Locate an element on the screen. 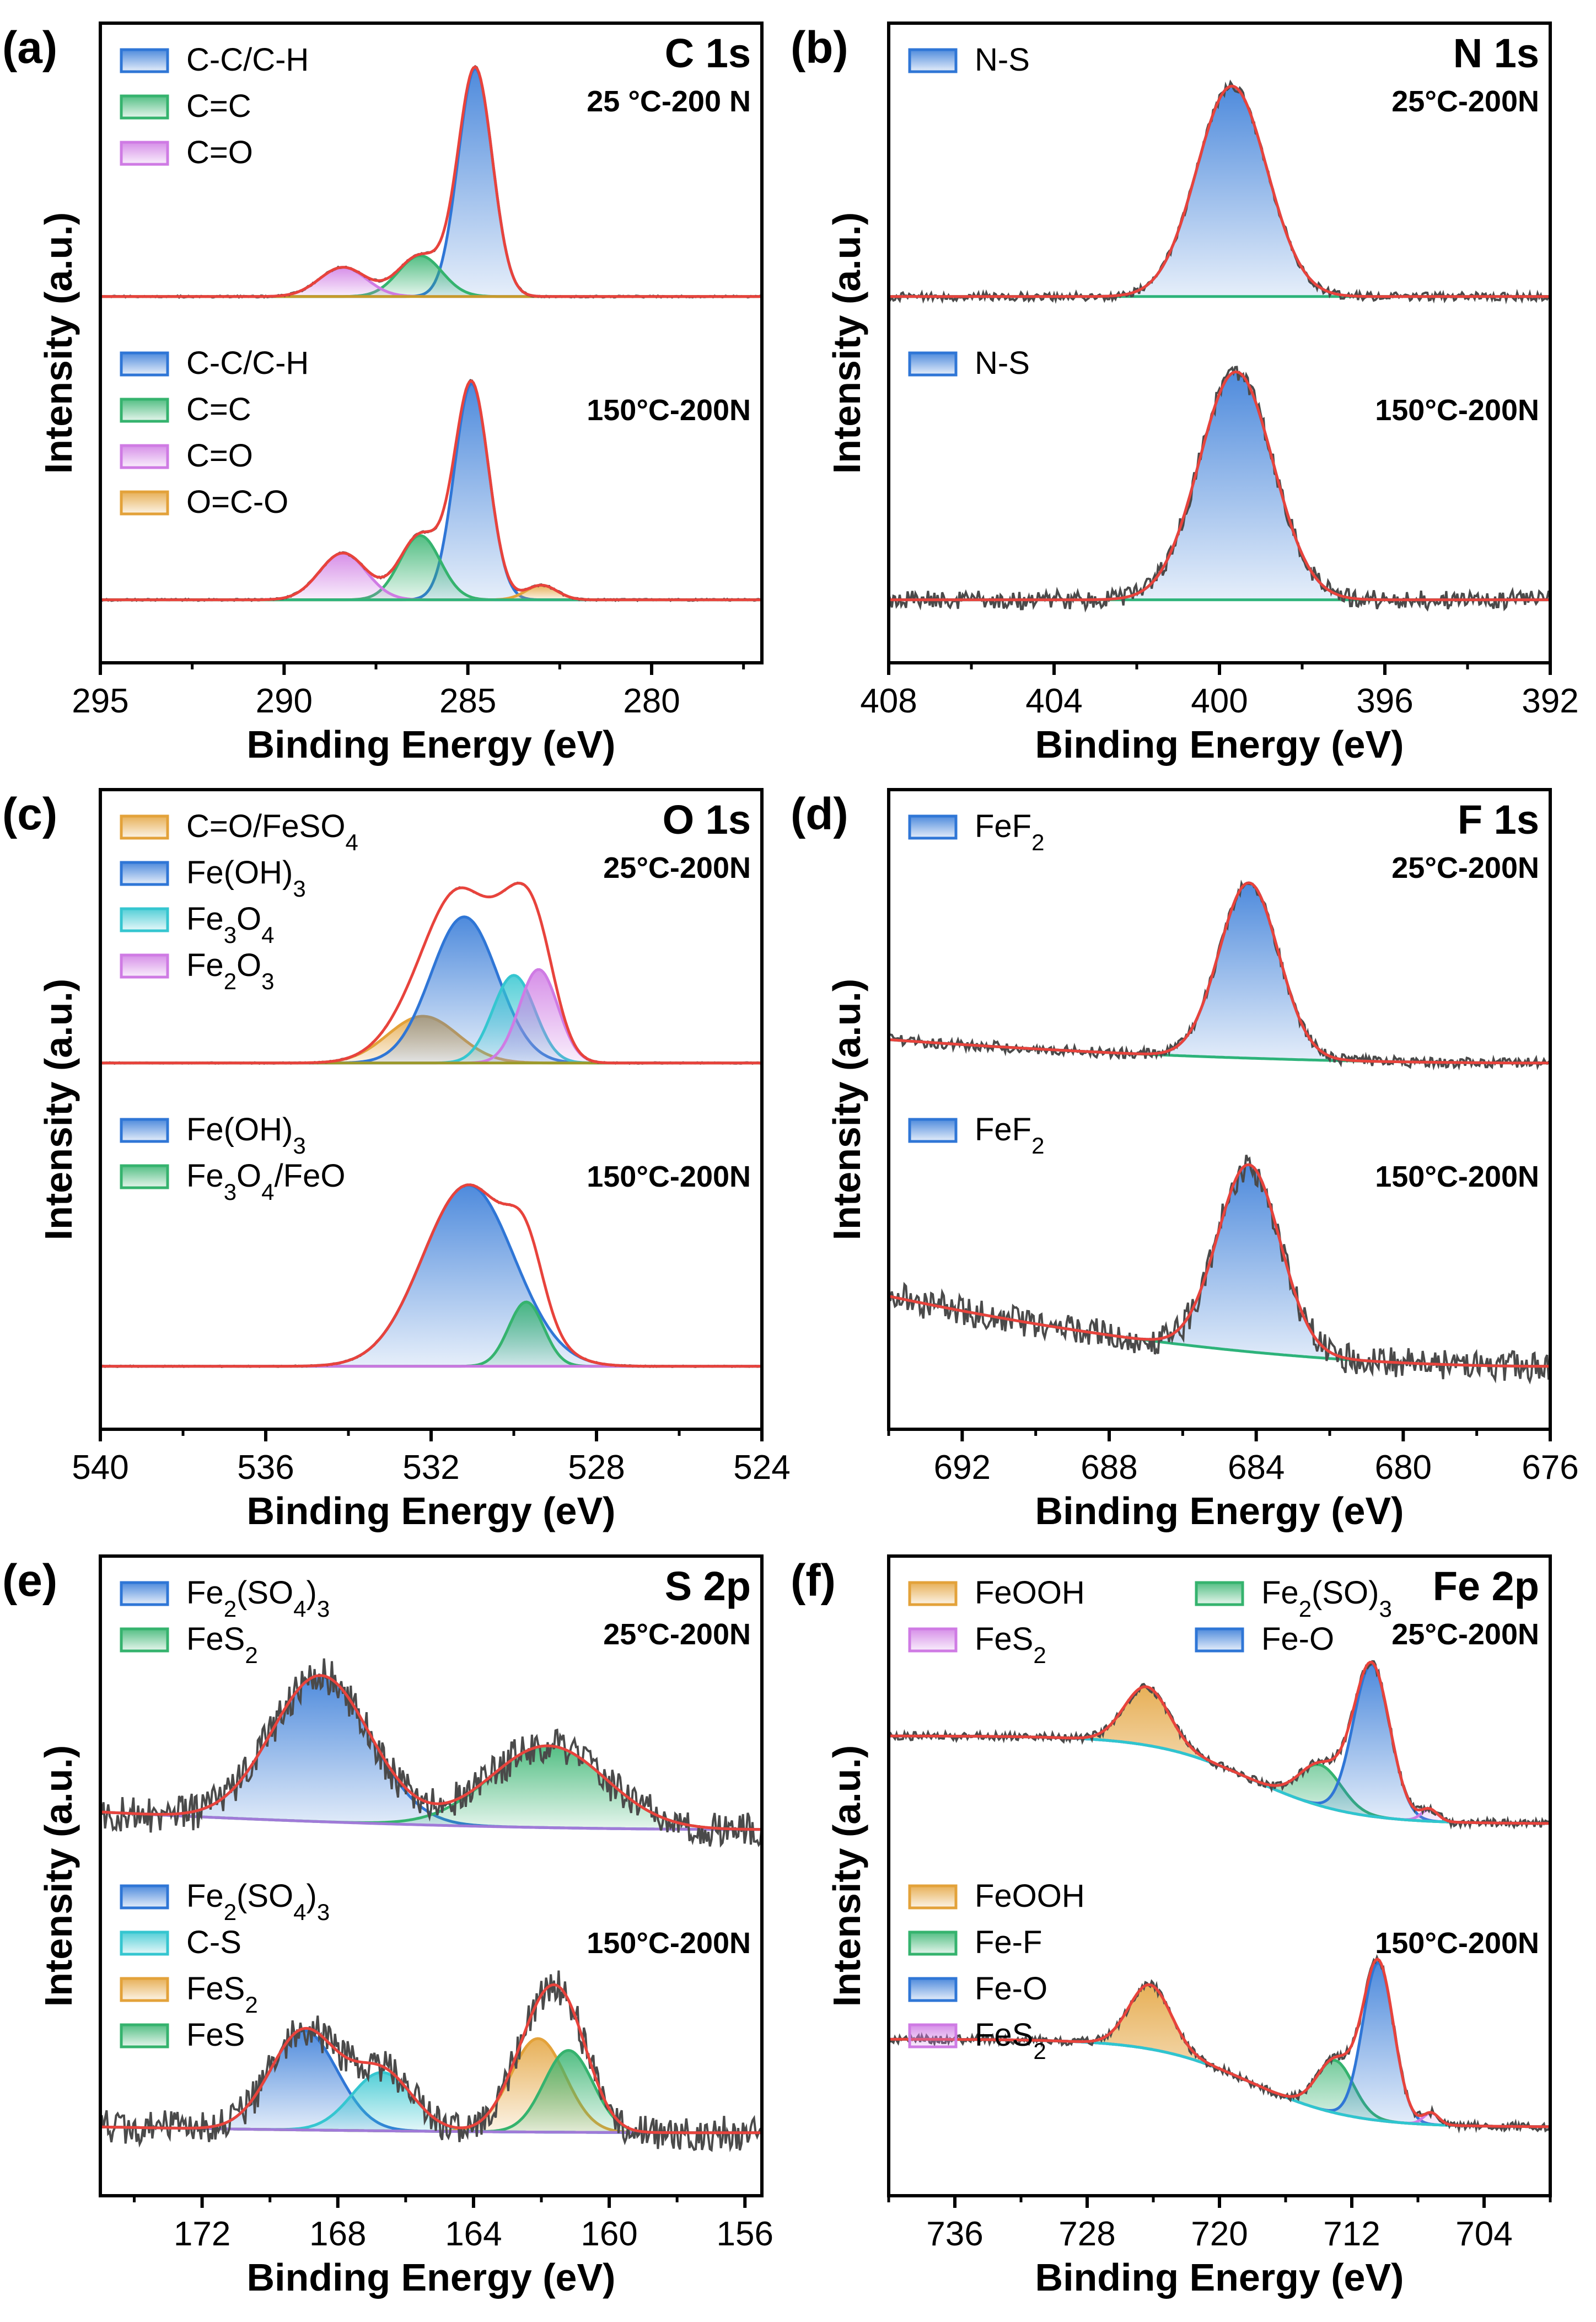 Image resolution: width=1596 pixels, height=2322 pixels. core-level-title: N 1s is located at coordinates (1496, 53).